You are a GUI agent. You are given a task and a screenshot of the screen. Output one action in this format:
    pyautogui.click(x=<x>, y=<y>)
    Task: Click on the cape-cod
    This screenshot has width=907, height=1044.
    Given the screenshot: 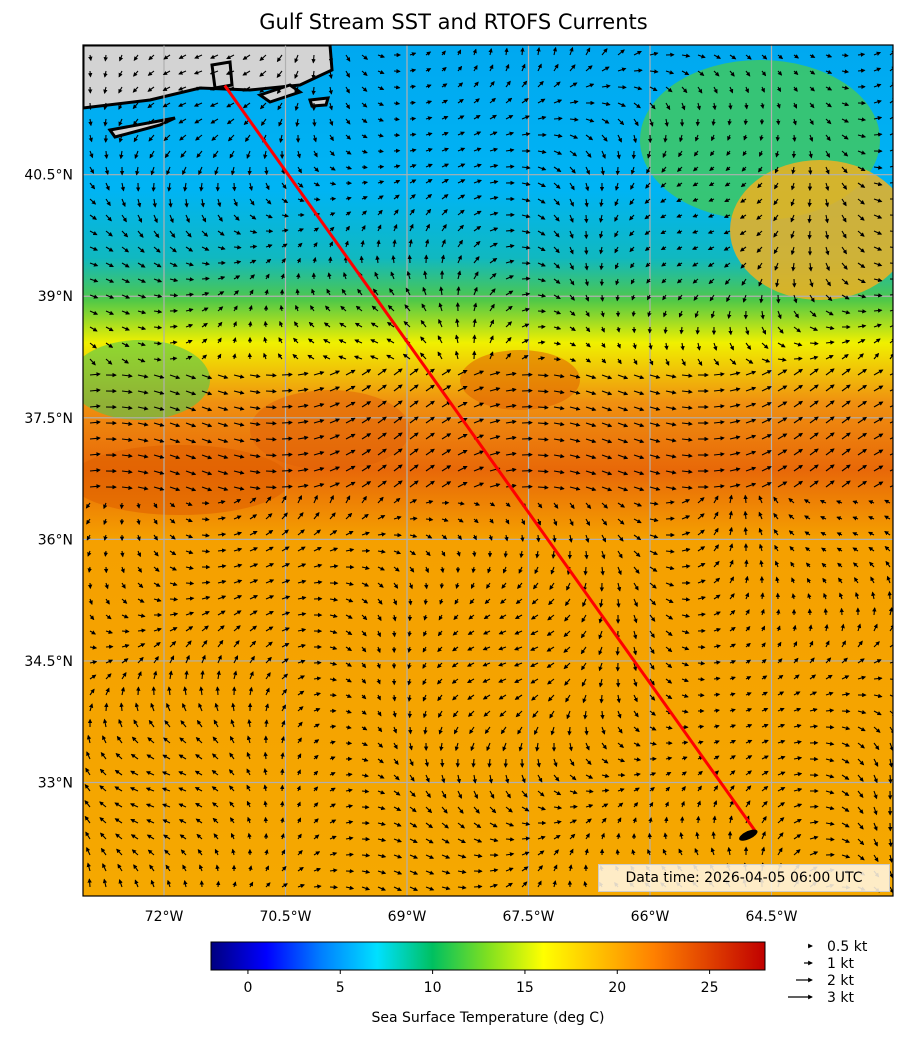 What is the action you would take?
    pyautogui.click(x=222, y=75)
    